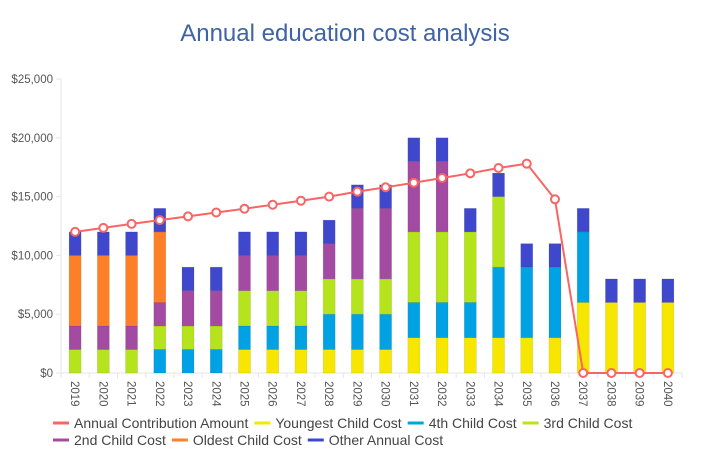 This screenshot has height=462, width=726. I want to click on x-tick-label: 2026, so click(272, 394).